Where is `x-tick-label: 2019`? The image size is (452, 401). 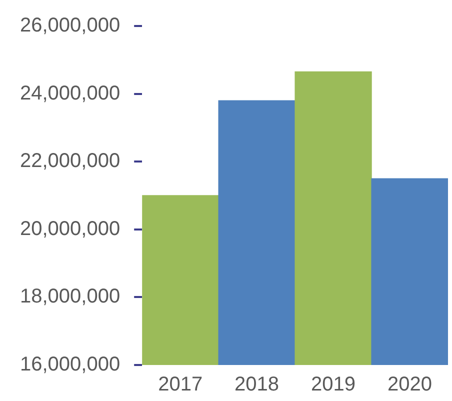 x-tick-label: 2019 is located at coordinates (333, 385).